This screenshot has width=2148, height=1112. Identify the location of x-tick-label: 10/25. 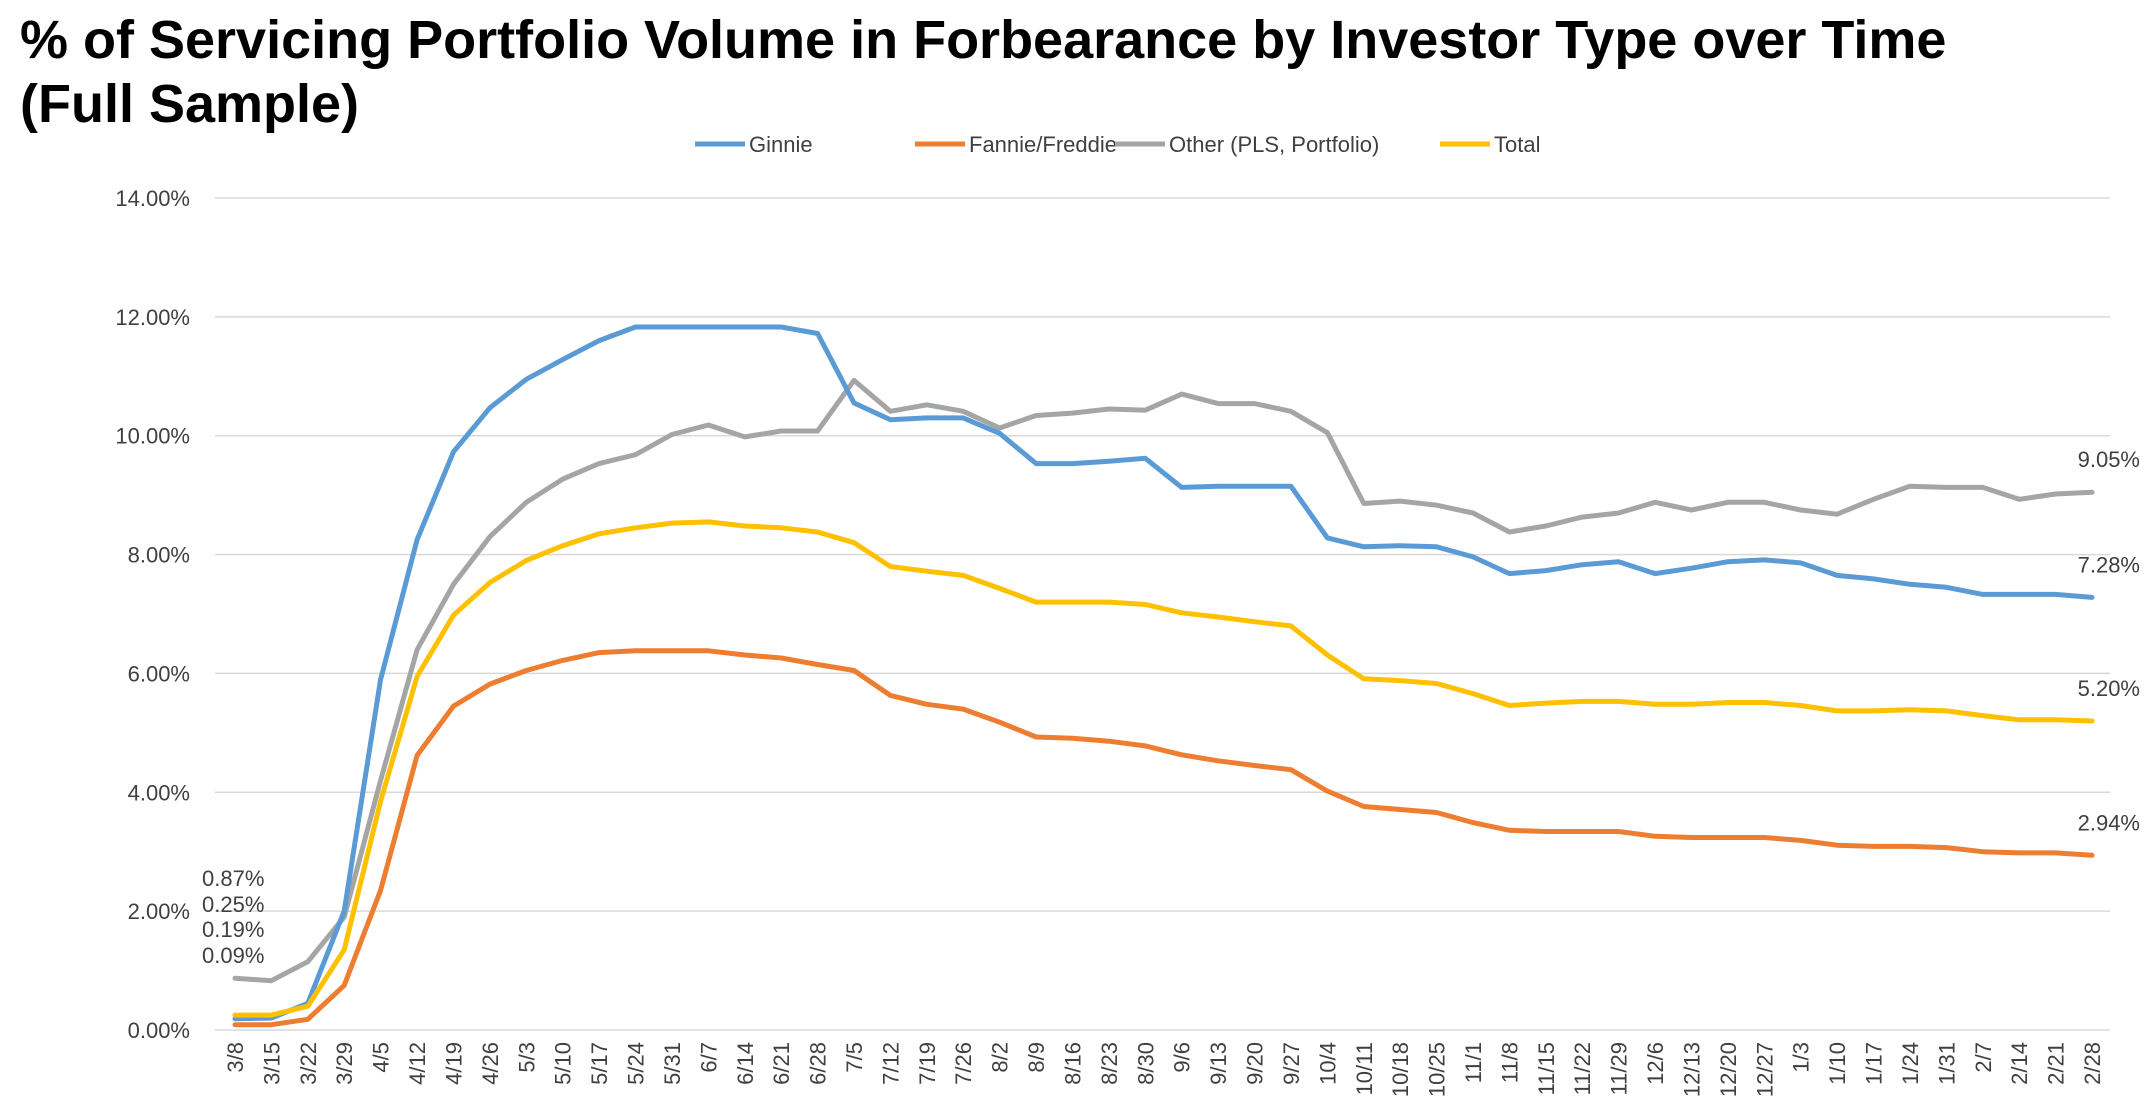
(1437, 1069).